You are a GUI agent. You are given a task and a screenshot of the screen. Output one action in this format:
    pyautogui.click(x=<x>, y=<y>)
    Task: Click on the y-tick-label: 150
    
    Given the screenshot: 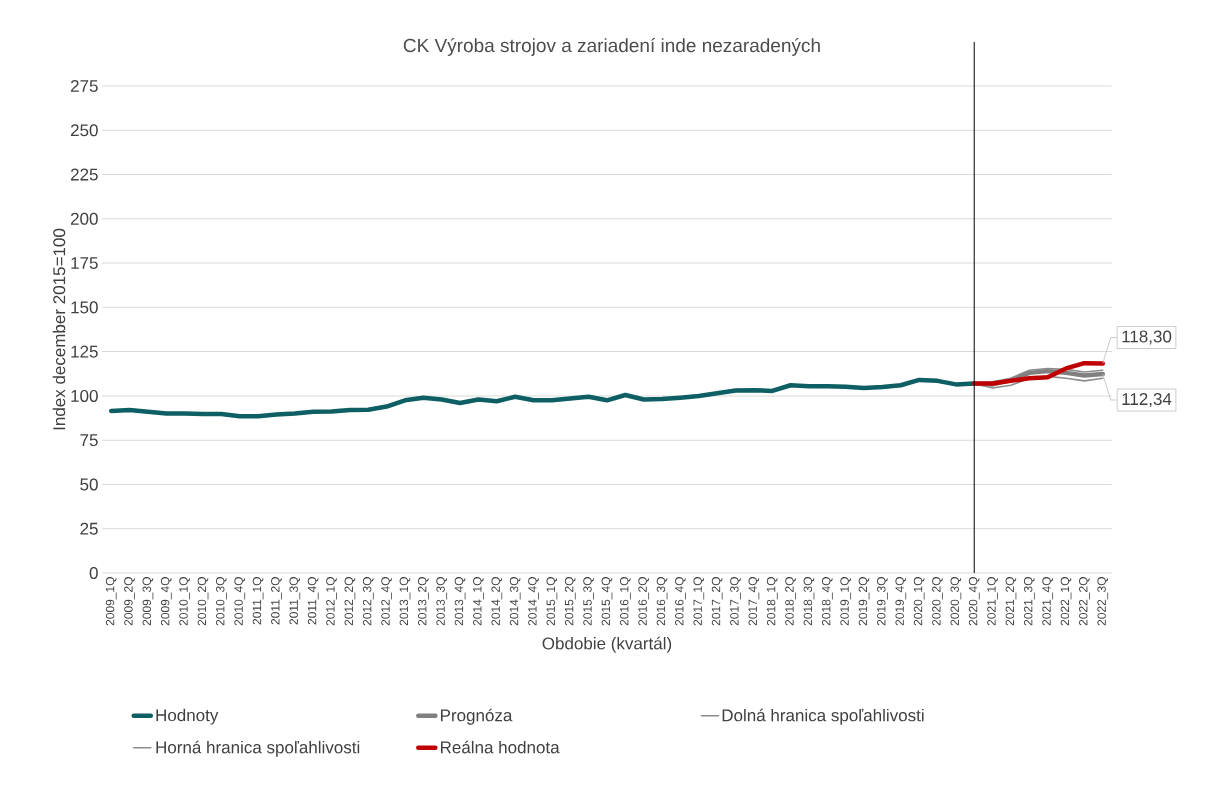 What is the action you would take?
    pyautogui.click(x=84, y=307)
    